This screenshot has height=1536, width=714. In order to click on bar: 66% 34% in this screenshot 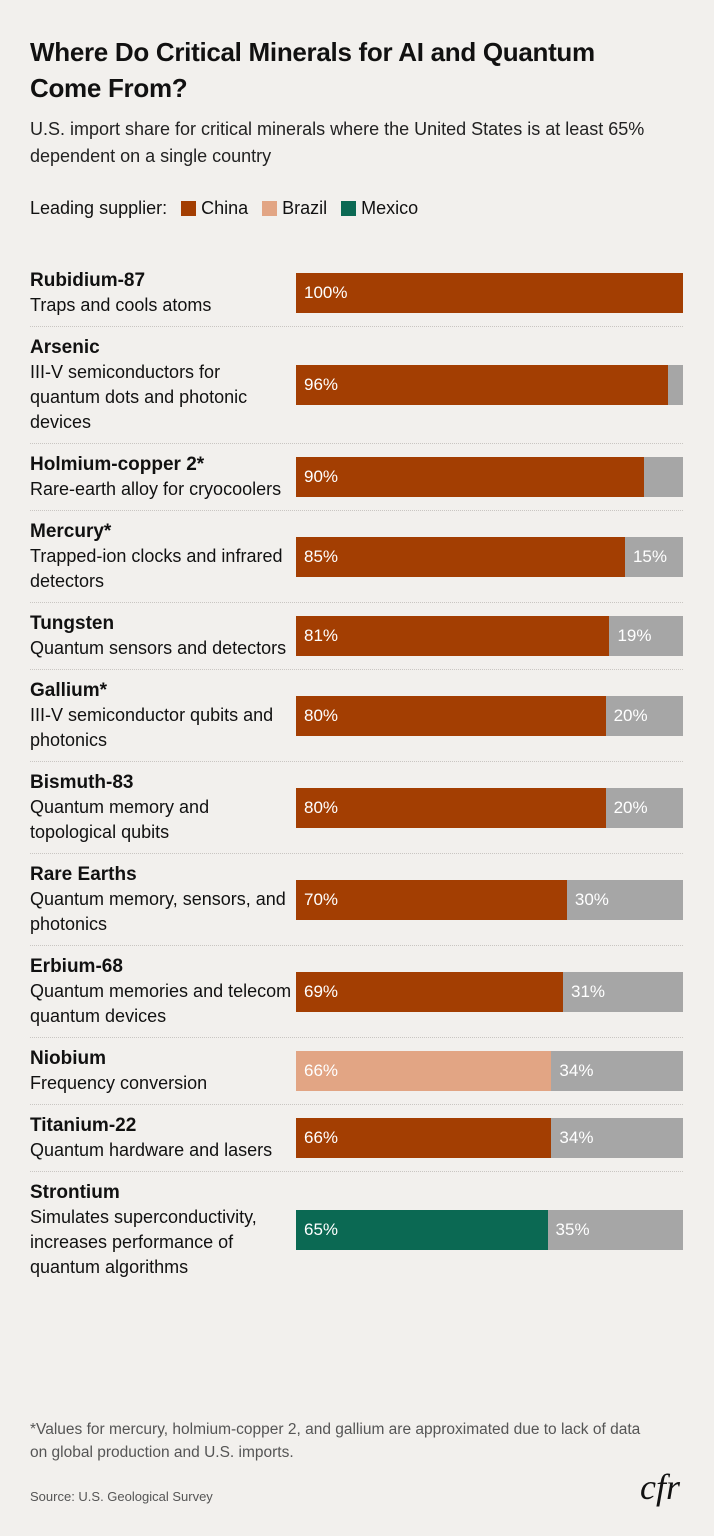, I will do `click(489, 1071)`.